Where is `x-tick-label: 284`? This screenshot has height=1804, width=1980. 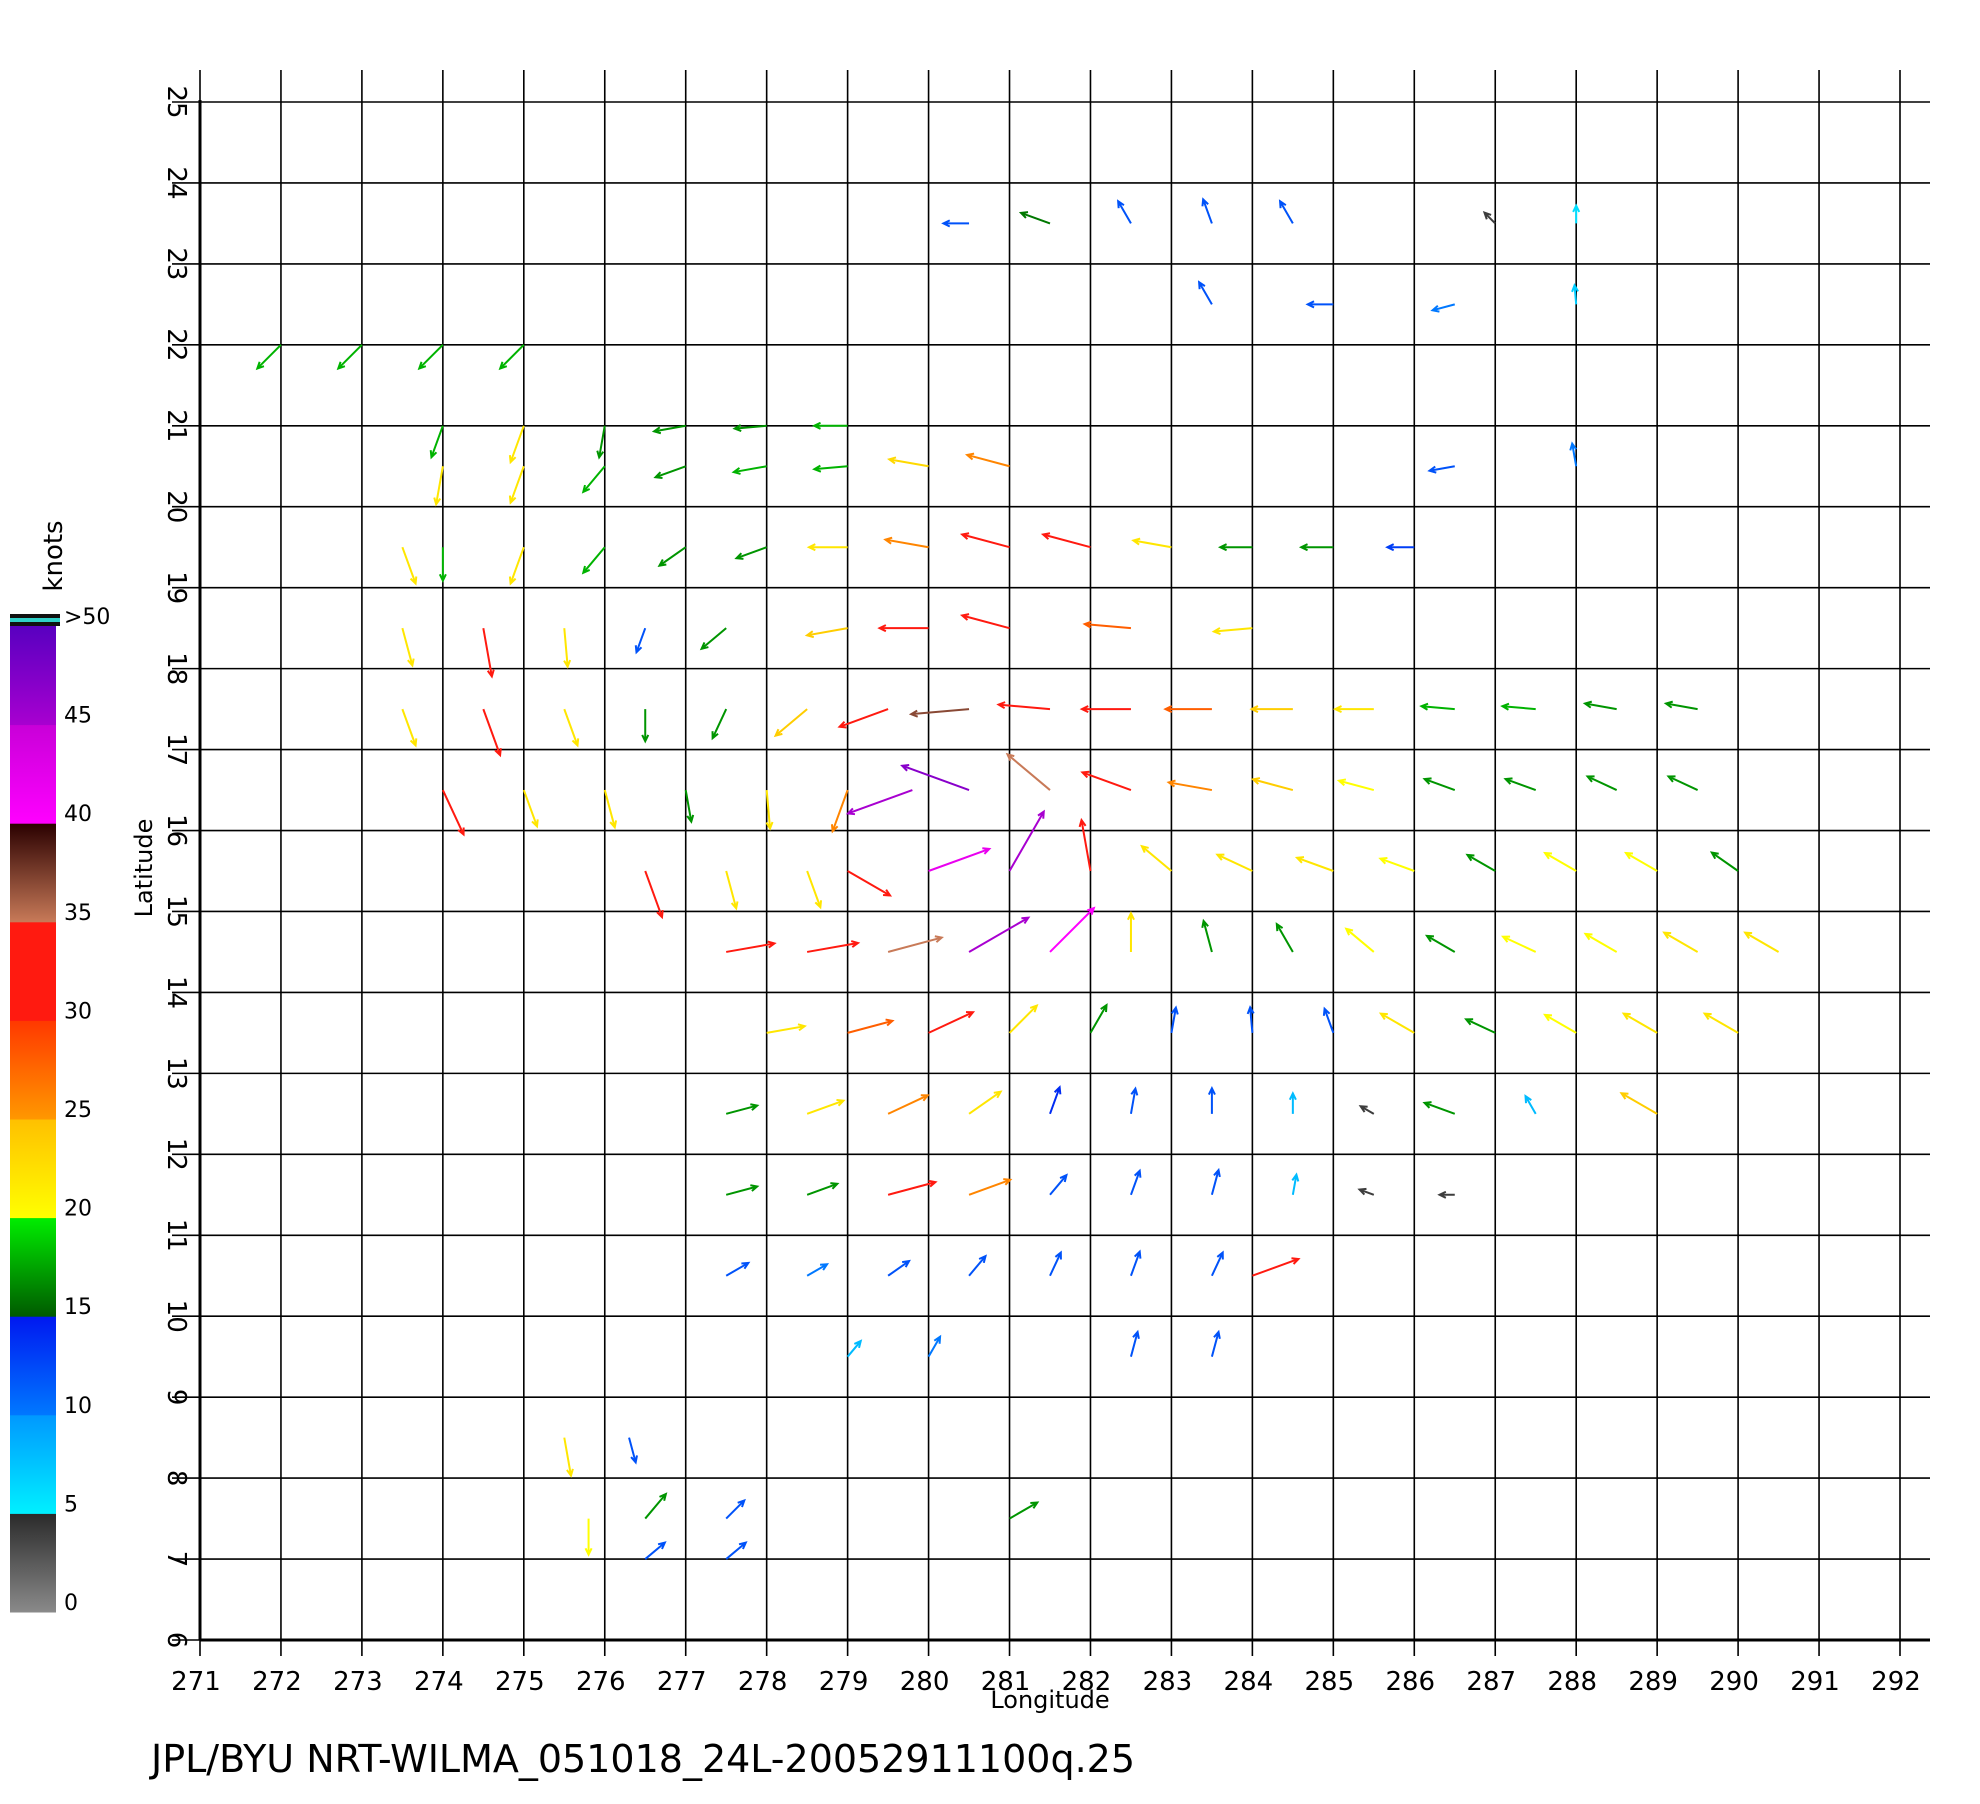 x-tick-label: 284 is located at coordinates (1249, 1682).